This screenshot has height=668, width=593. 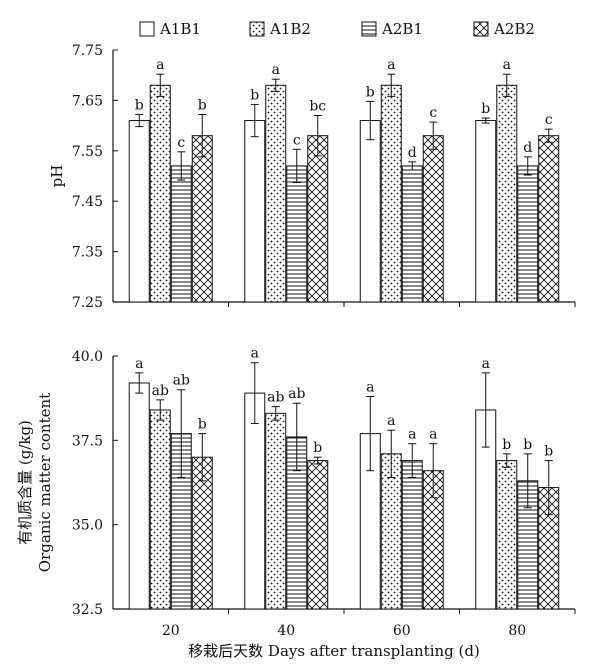 What do you see at coordinates (180, 29) in the screenshot?
I see `legend-label: A1B1` at bounding box center [180, 29].